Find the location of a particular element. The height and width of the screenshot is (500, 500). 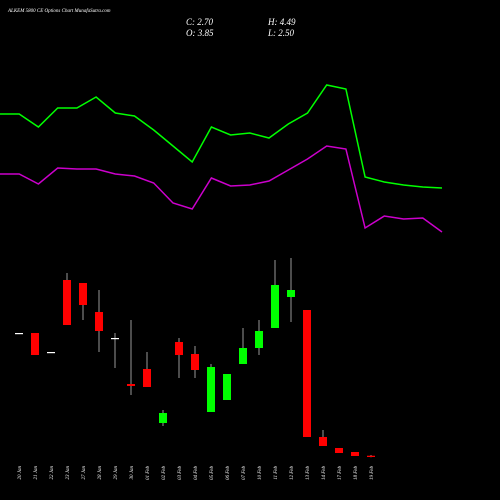

ohlc-label: C: 2.70 is located at coordinates (200, 22).